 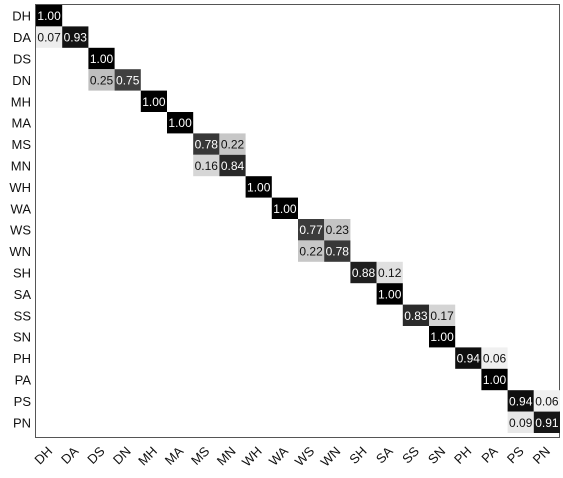 What do you see at coordinates (22, 37) in the screenshot?
I see `y-tick-label-DA: DA` at bounding box center [22, 37].